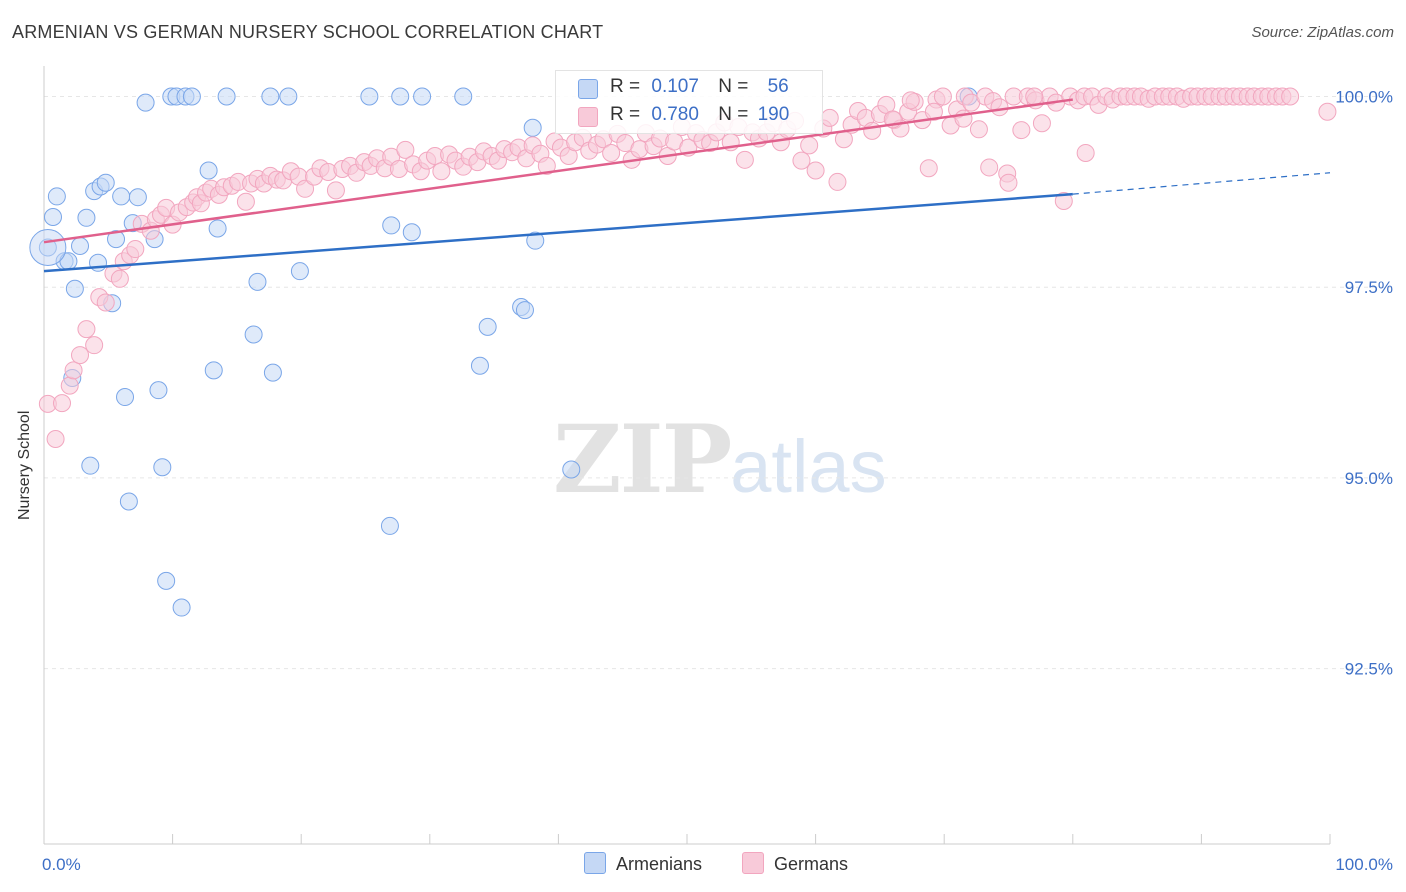 Image resolution: width=1406 pixels, height=892 pixels. What do you see at coordinates (689, 102) in the screenshot?
I see `stats-legend: R = 0.107 N = 56 R = 0.780 N = 190` at bounding box center [689, 102].